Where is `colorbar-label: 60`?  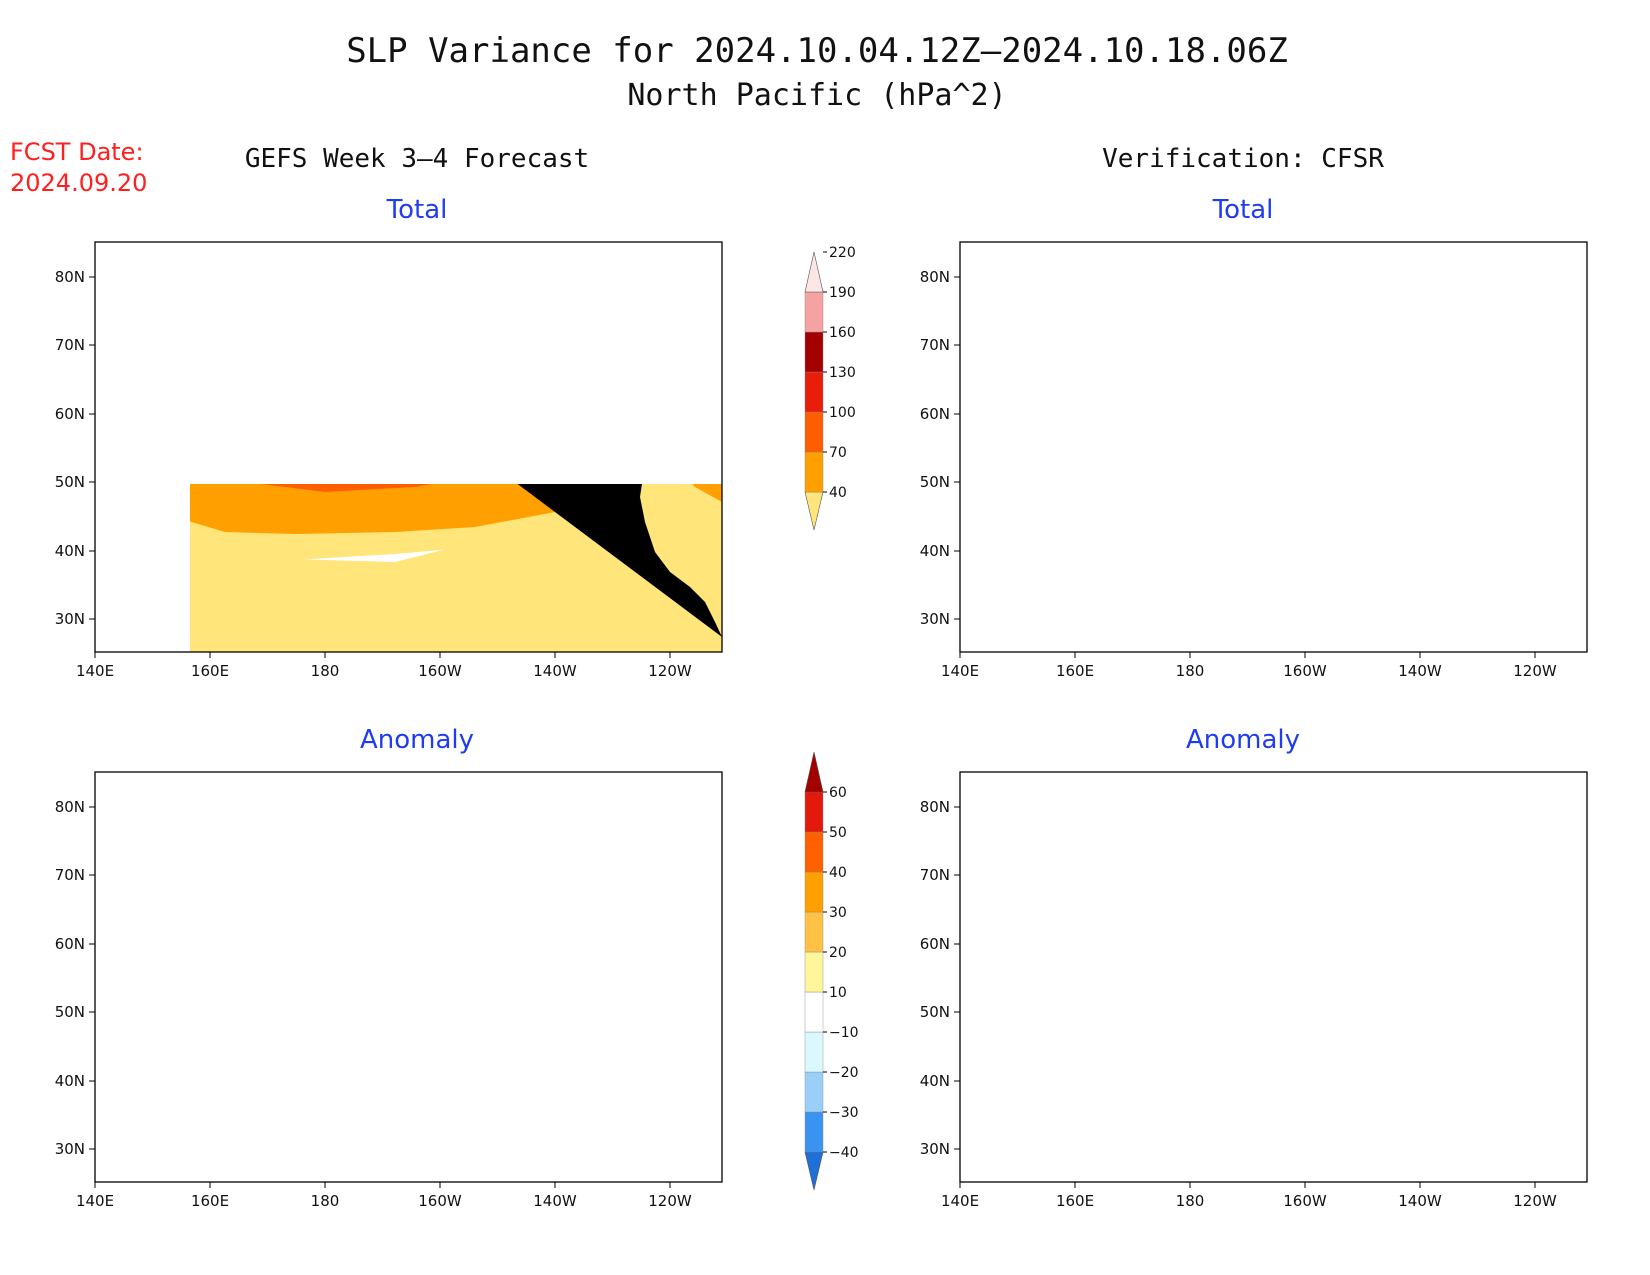
colorbar-label: 60 is located at coordinates (838, 793).